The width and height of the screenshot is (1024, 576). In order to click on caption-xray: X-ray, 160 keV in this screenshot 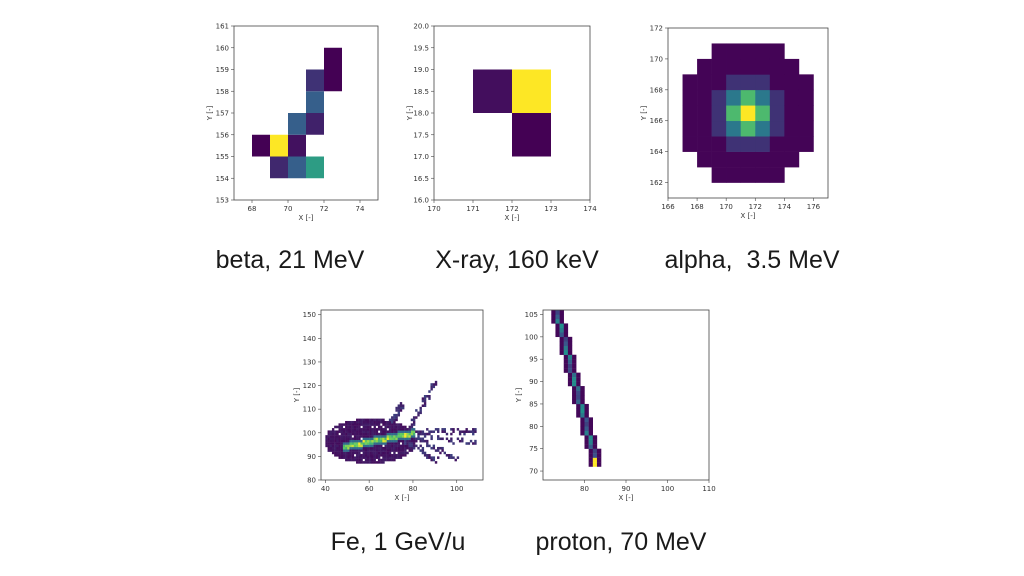, I will do `click(517, 260)`.